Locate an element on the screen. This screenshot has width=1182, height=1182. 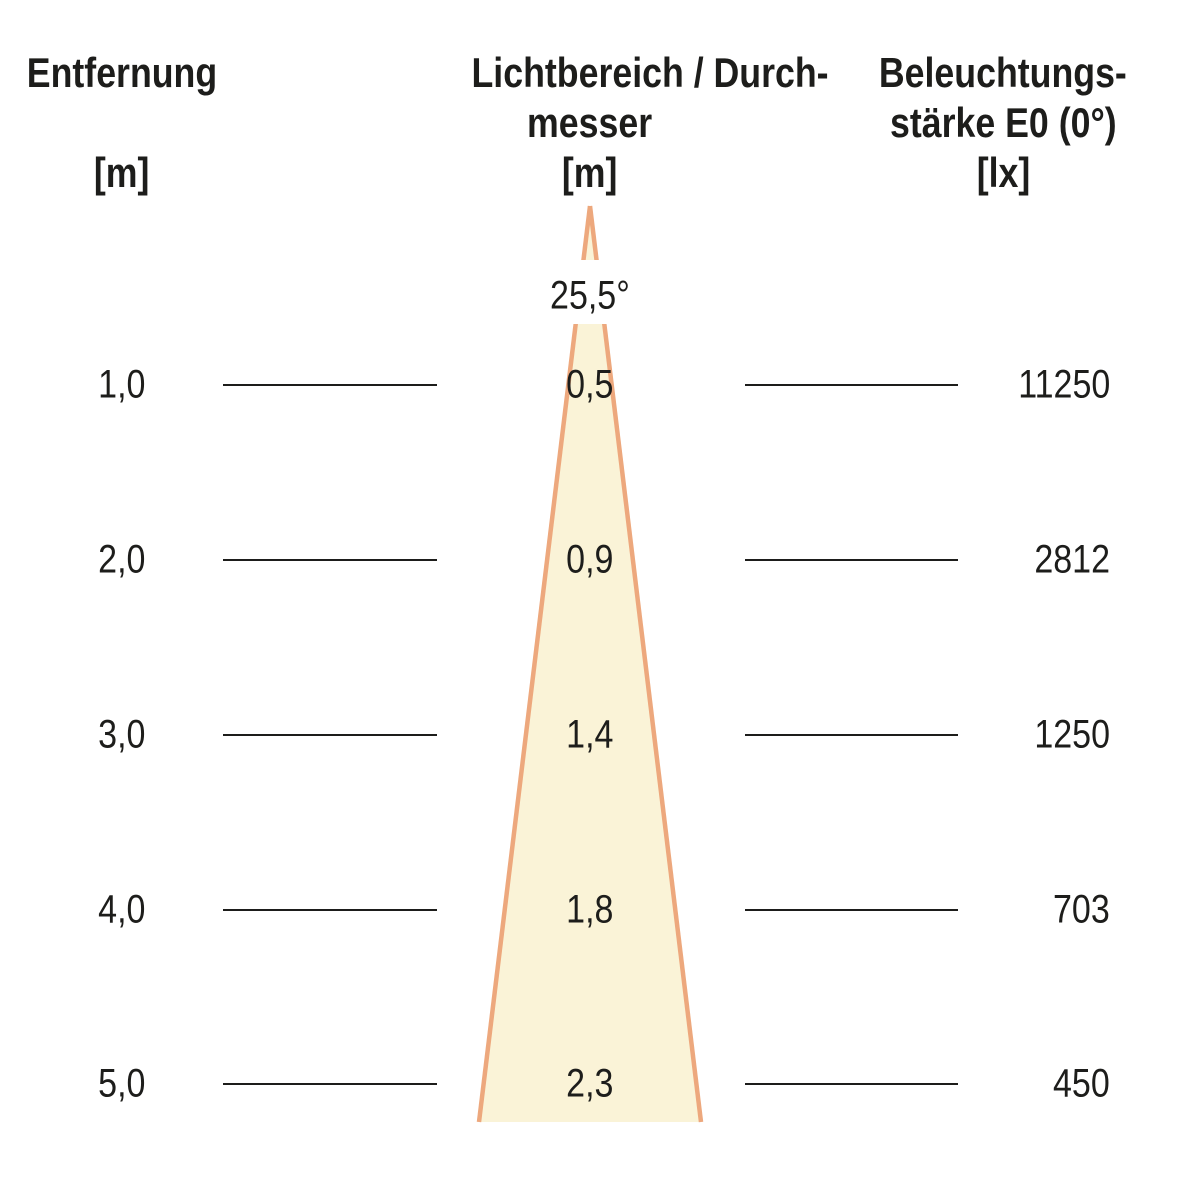
diameter-value: 0,5 is located at coordinates (590, 384).